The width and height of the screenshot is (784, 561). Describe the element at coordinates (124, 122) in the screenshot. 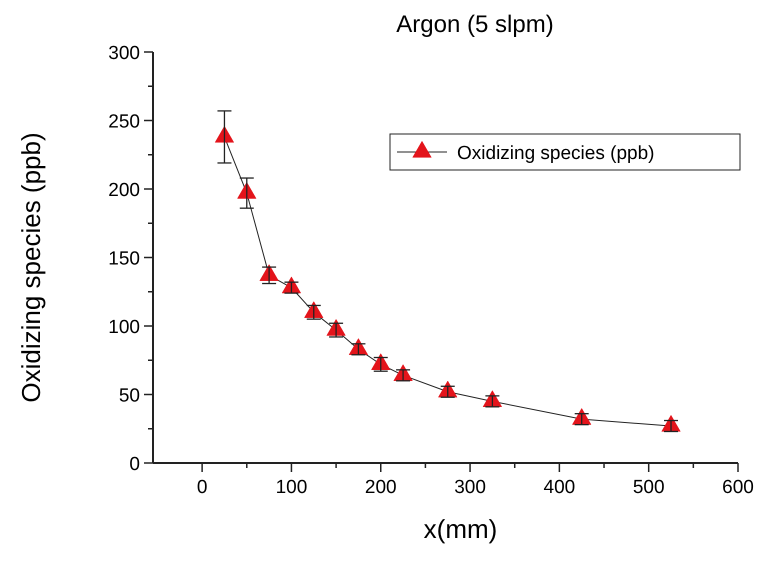

I see `y-tick-label: 250` at that location.